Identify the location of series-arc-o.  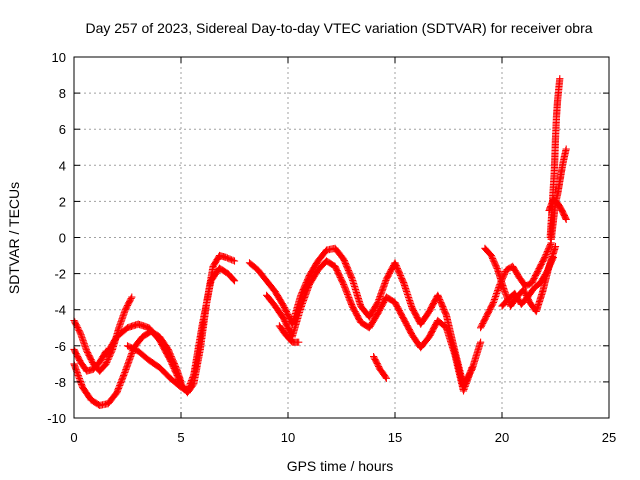
(557, 209).